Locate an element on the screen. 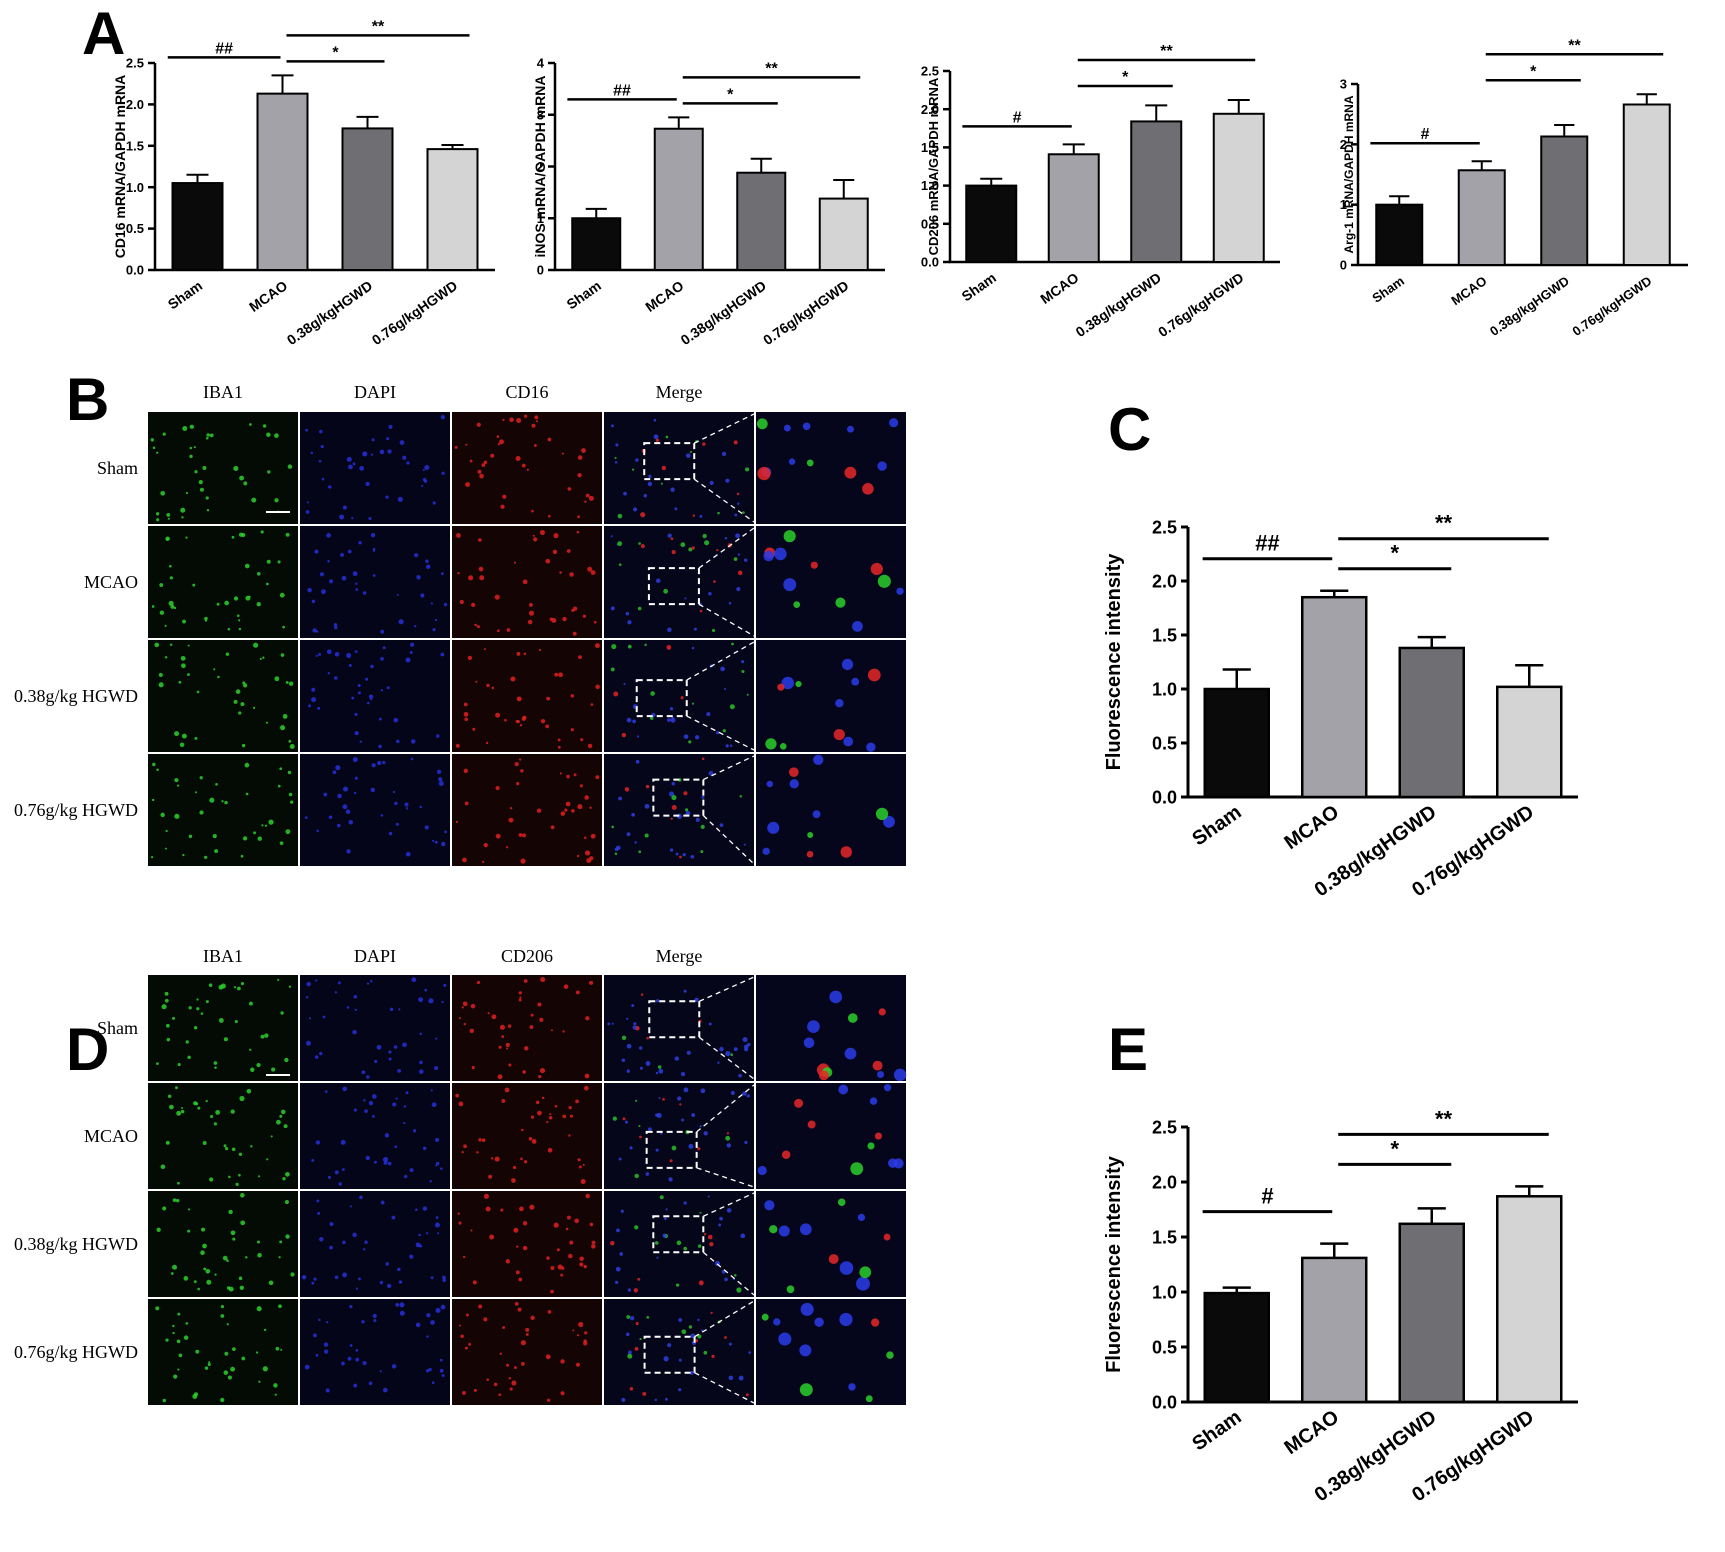  micrograph-tile-d-r3-c4 is located at coordinates (831, 1352).